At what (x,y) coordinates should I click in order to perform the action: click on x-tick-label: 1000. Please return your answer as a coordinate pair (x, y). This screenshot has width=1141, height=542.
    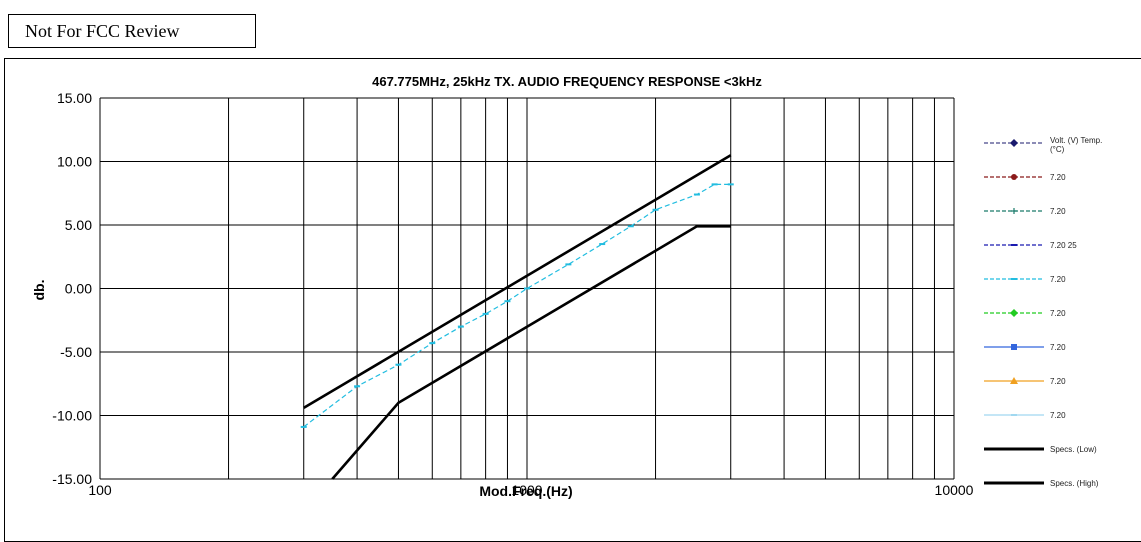
    Looking at the image, I should click on (526, 490).